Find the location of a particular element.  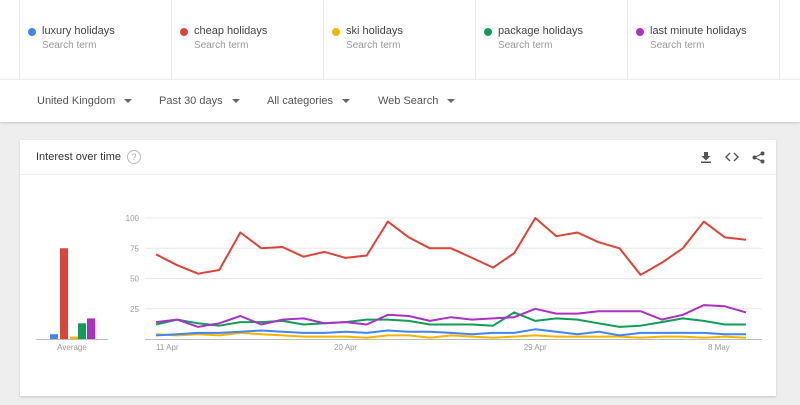

search-type-dropdown: Web Search is located at coordinates (417, 101).